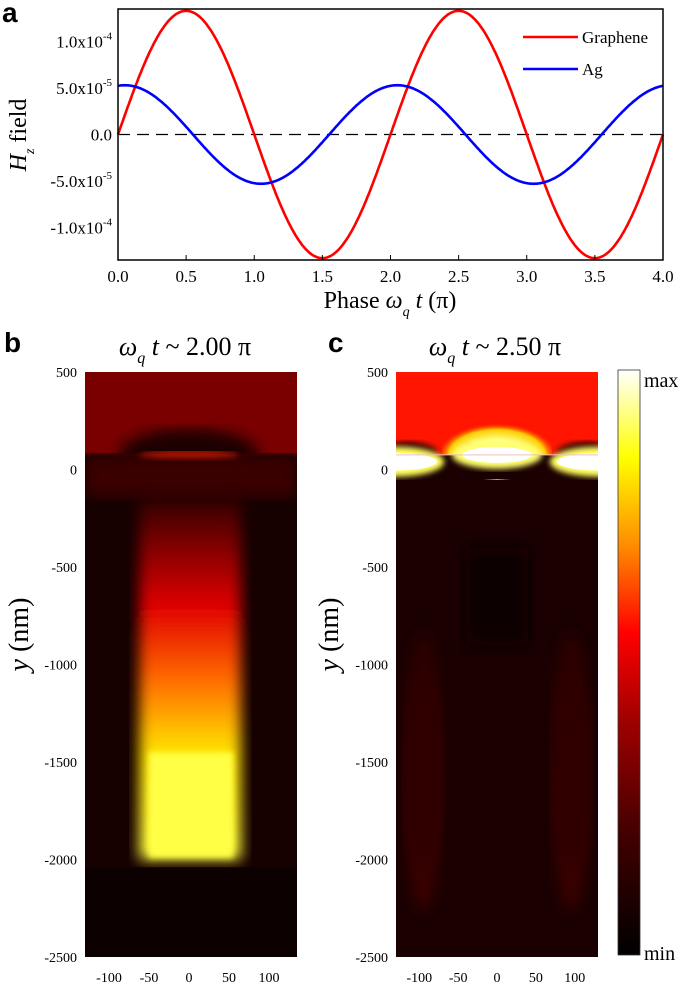 The height and width of the screenshot is (993, 685). I want to click on panel-title: ωq t ~ 2.00 π, so click(185, 349).